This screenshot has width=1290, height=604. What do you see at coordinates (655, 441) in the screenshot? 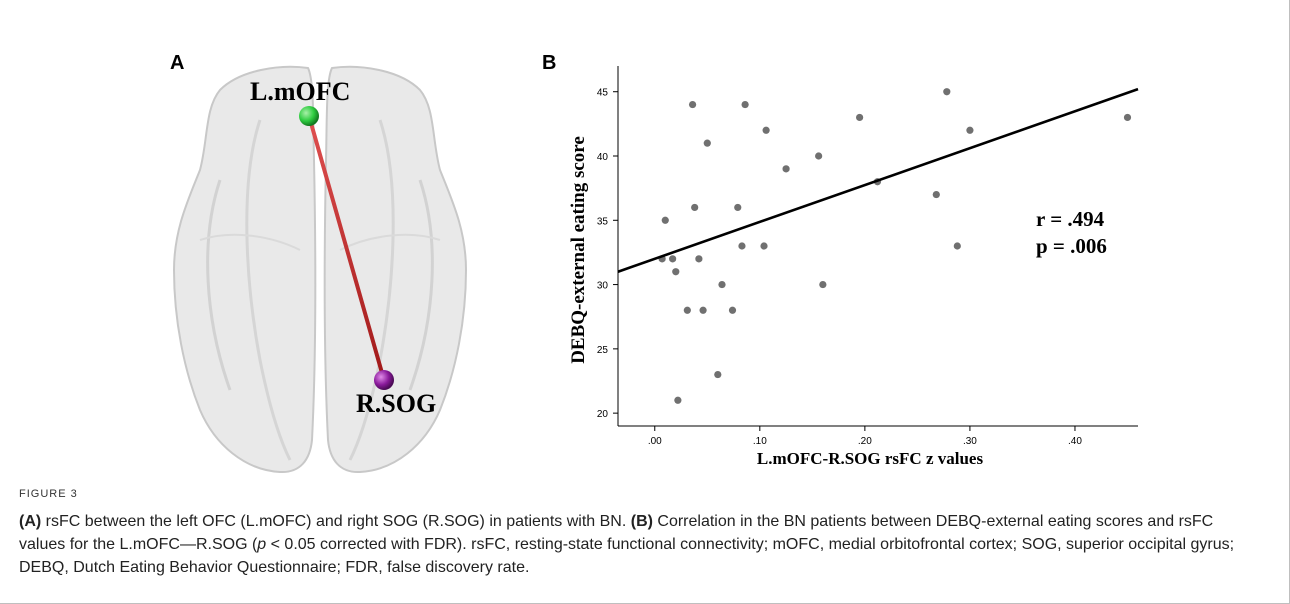
I see `x-tick-label: .00` at bounding box center [655, 441].